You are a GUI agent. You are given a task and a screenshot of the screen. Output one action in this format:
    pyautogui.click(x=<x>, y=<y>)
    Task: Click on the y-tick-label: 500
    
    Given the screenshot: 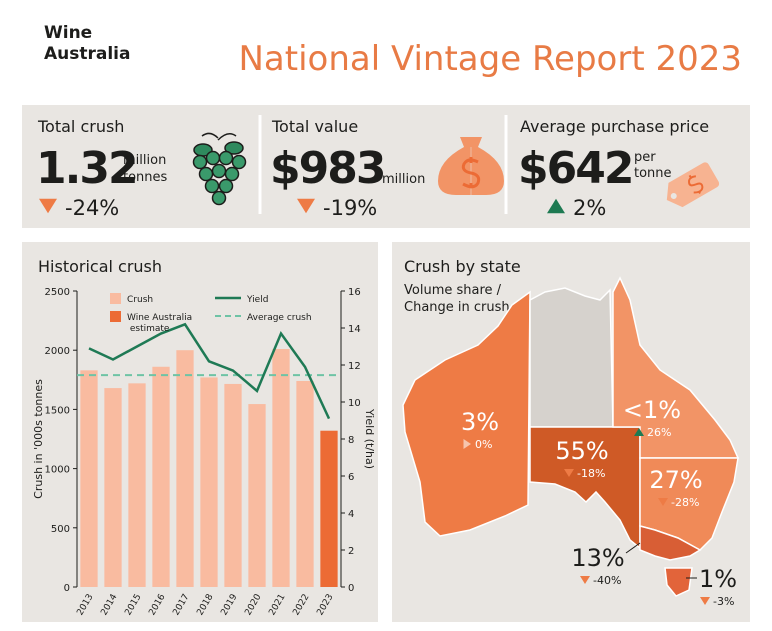 What is the action you would take?
    pyautogui.click(x=60, y=529)
    